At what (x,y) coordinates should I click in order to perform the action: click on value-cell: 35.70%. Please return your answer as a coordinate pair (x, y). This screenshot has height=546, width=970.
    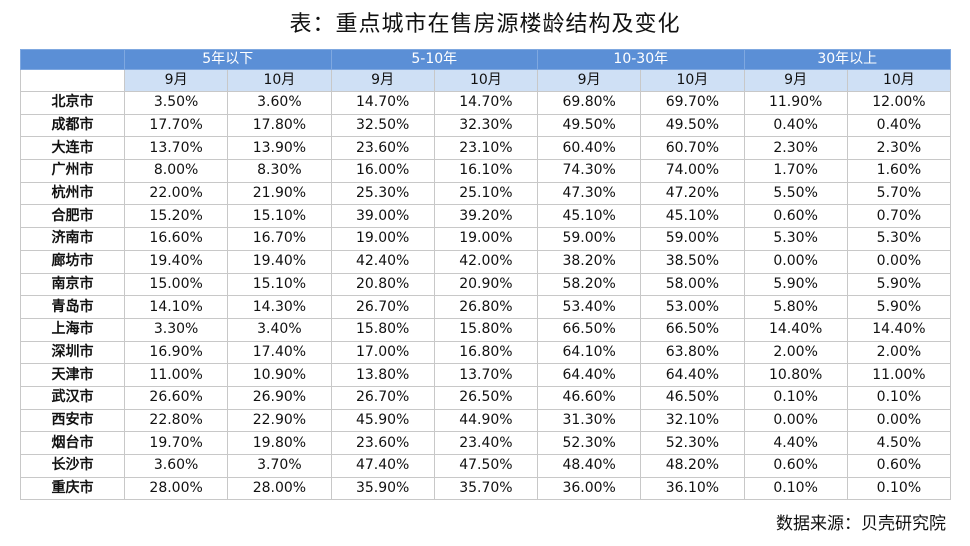
    Looking at the image, I should click on (486, 488).